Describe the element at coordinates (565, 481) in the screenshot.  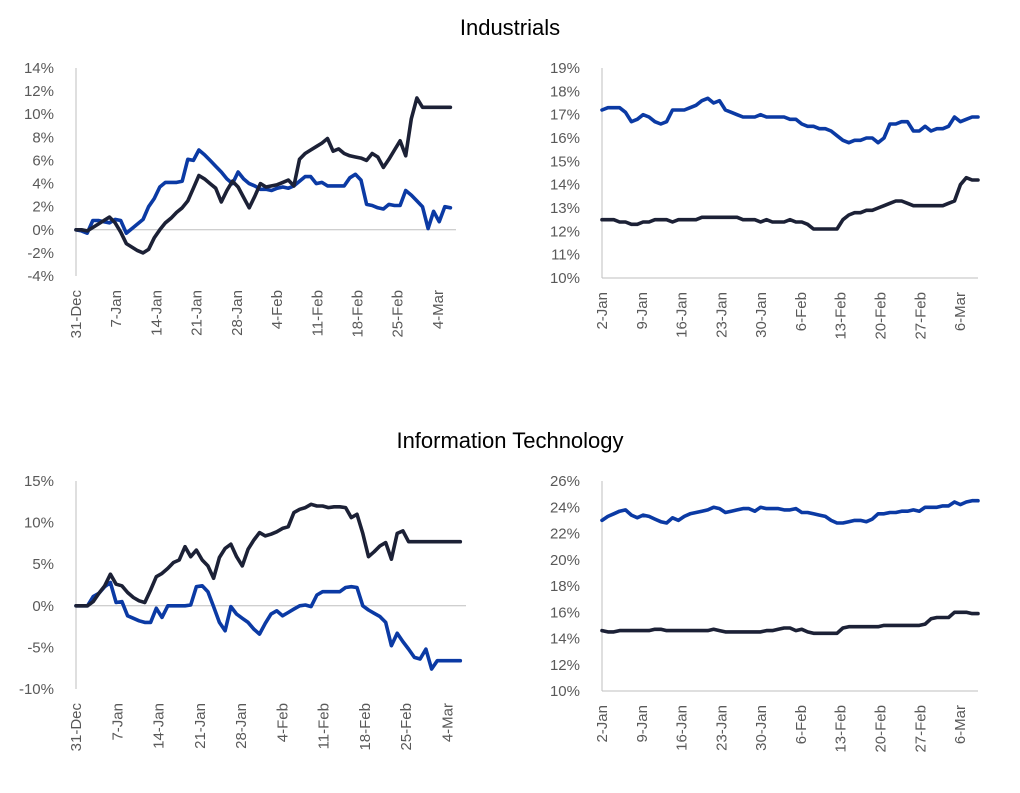
I see `y-tick-label: 26%` at that location.